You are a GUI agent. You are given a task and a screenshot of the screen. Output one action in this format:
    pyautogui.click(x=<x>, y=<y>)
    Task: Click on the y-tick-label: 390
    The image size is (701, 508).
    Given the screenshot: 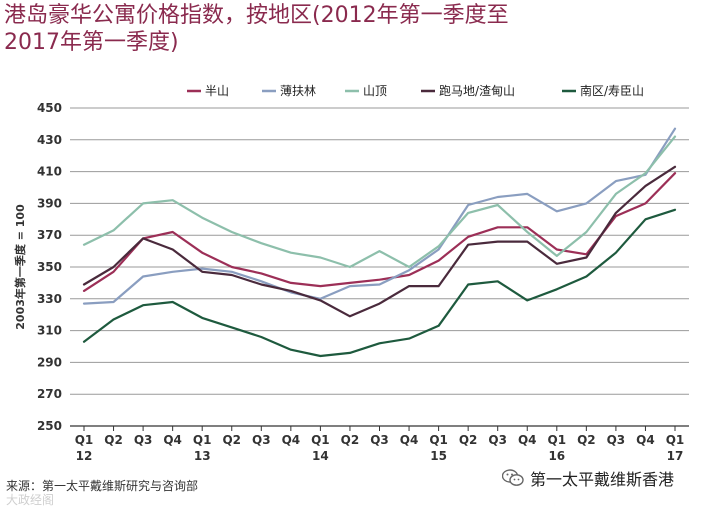 What is the action you would take?
    pyautogui.click(x=49, y=203)
    